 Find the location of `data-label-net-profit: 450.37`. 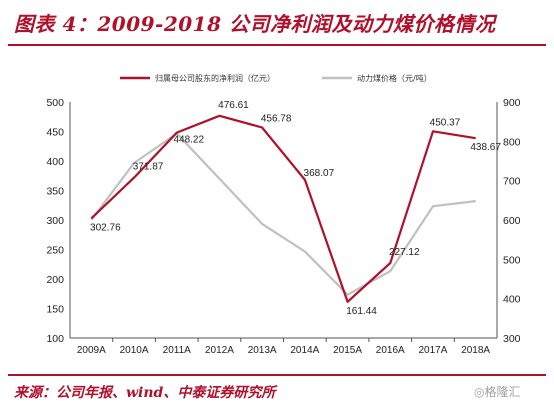

data-label-net-profit: 450.37 is located at coordinates (445, 122).